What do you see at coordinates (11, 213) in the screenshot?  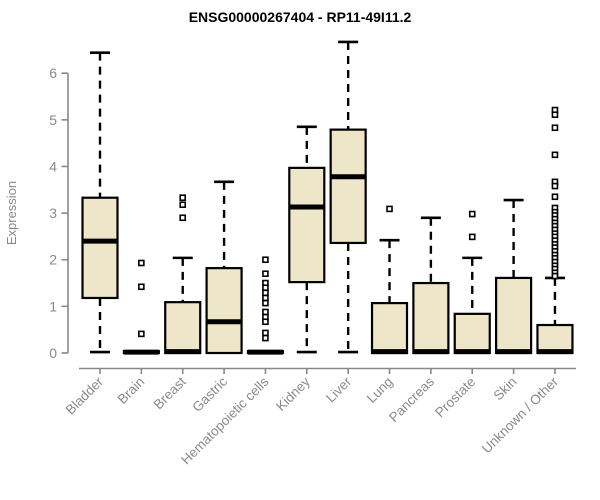 I see `y-axis-label: Expression` at bounding box center [11, 213].